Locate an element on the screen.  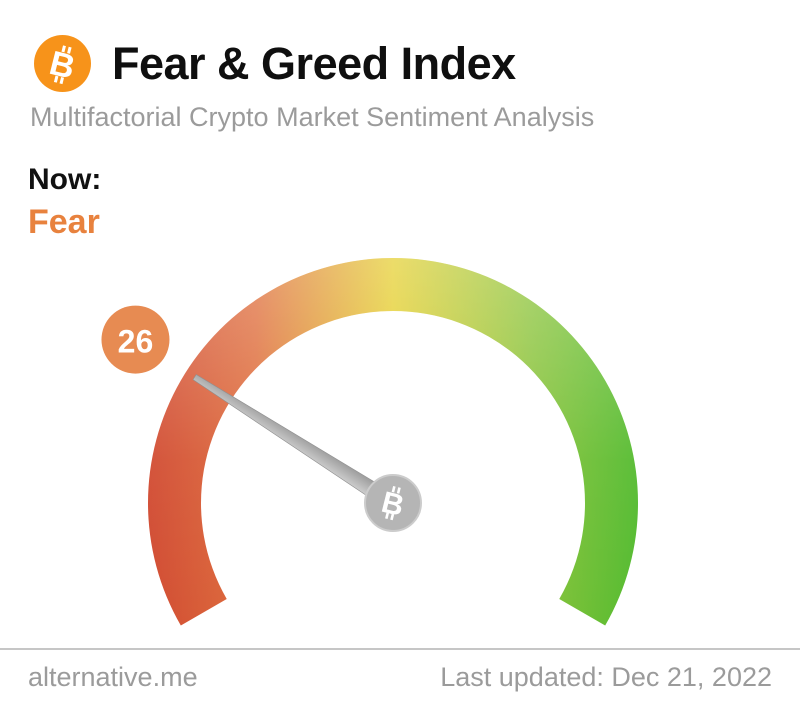
bitcoin-icon-circle is located at coordinates (62, 63).